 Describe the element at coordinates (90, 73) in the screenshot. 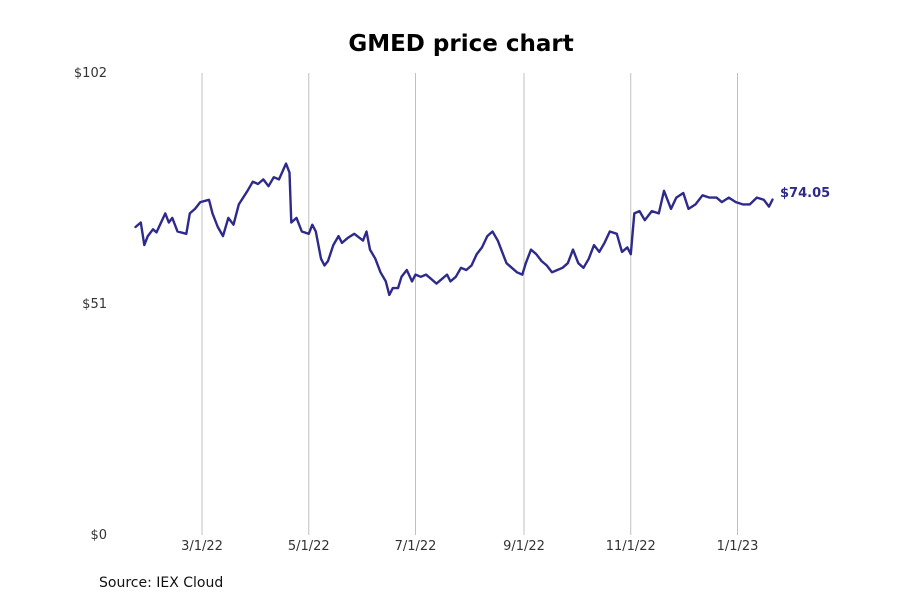

I see `y-tick-label: $102` at that location.